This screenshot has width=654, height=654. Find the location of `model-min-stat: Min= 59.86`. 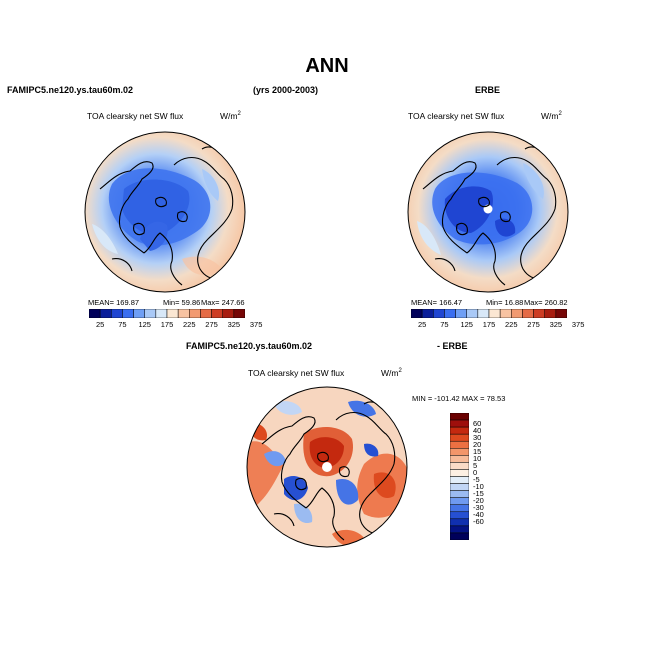

model-min-stat: Min= 59.86 is located at coordinates (182, 302).